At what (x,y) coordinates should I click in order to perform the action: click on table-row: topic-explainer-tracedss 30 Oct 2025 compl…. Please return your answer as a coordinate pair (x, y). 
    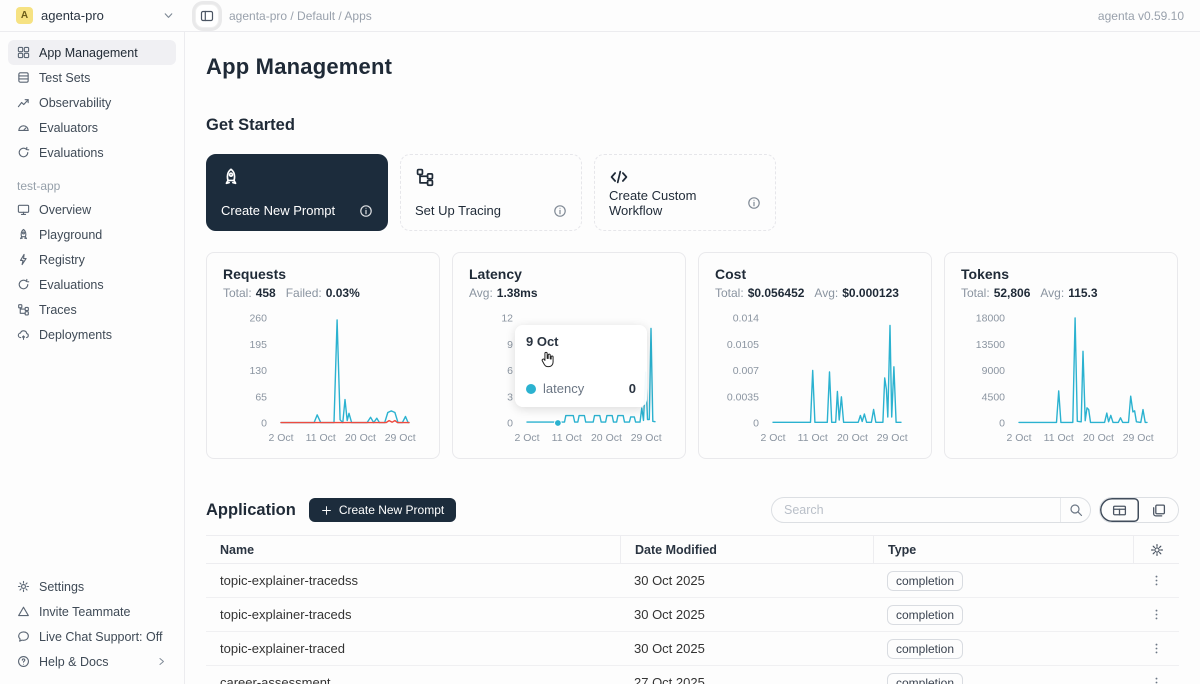
    Looking at the image, I should click on (692, 581).